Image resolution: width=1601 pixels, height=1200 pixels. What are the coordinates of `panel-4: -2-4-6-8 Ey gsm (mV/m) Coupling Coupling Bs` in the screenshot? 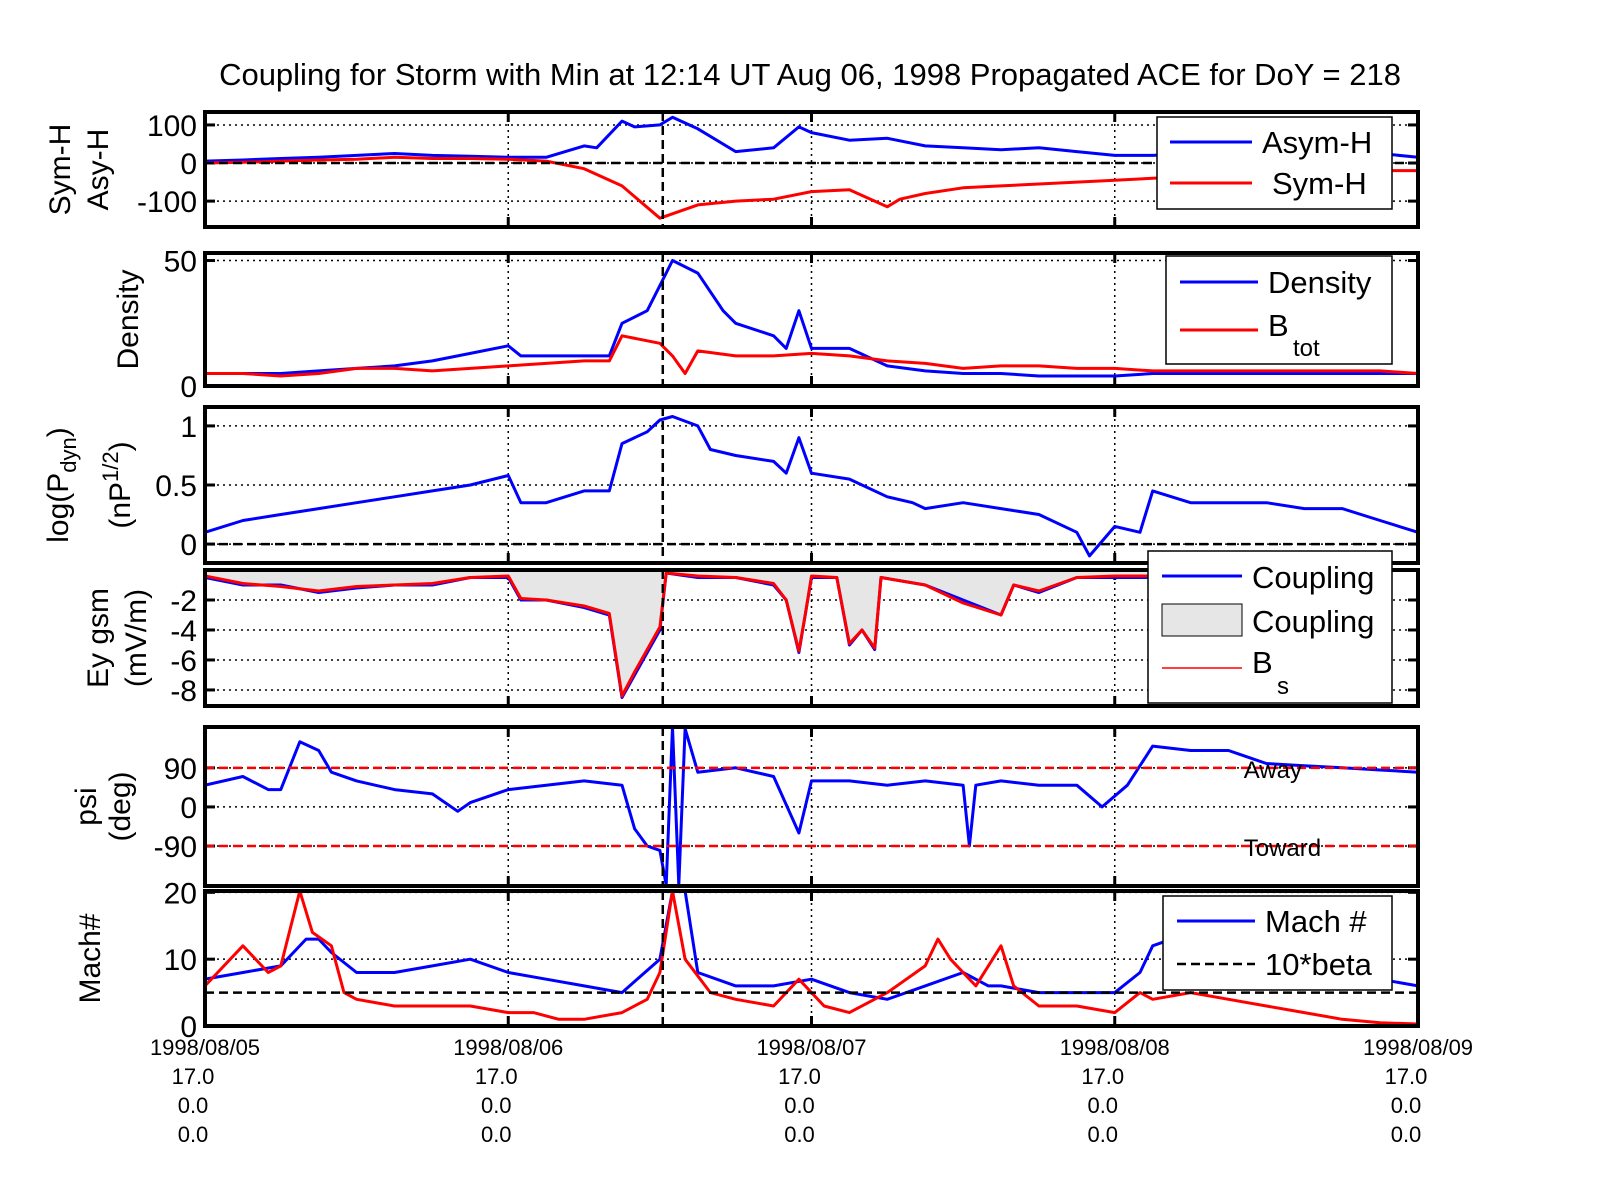 It's located at (751, 629).